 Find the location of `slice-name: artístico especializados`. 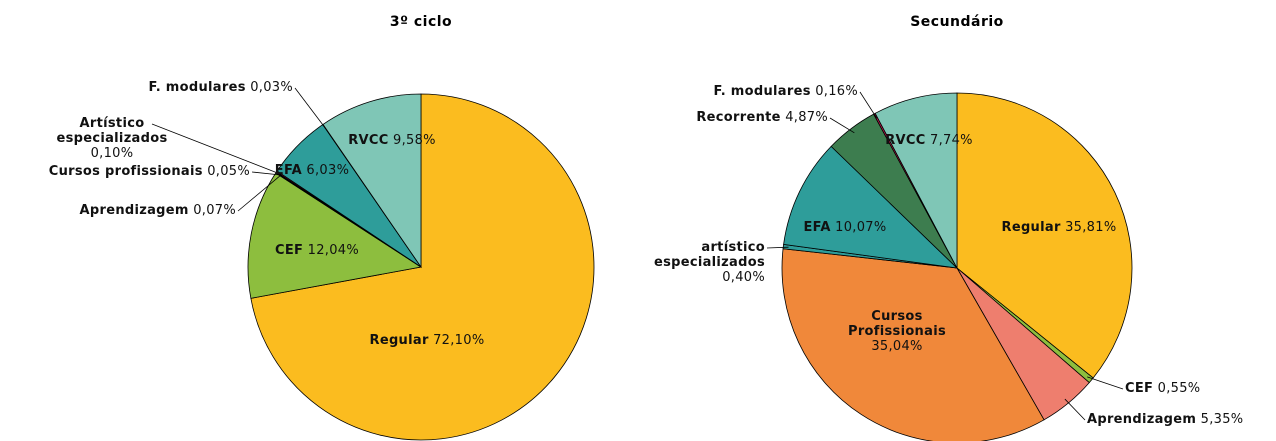

slice-name: artístico especializados is located at coordinates (709, 255).